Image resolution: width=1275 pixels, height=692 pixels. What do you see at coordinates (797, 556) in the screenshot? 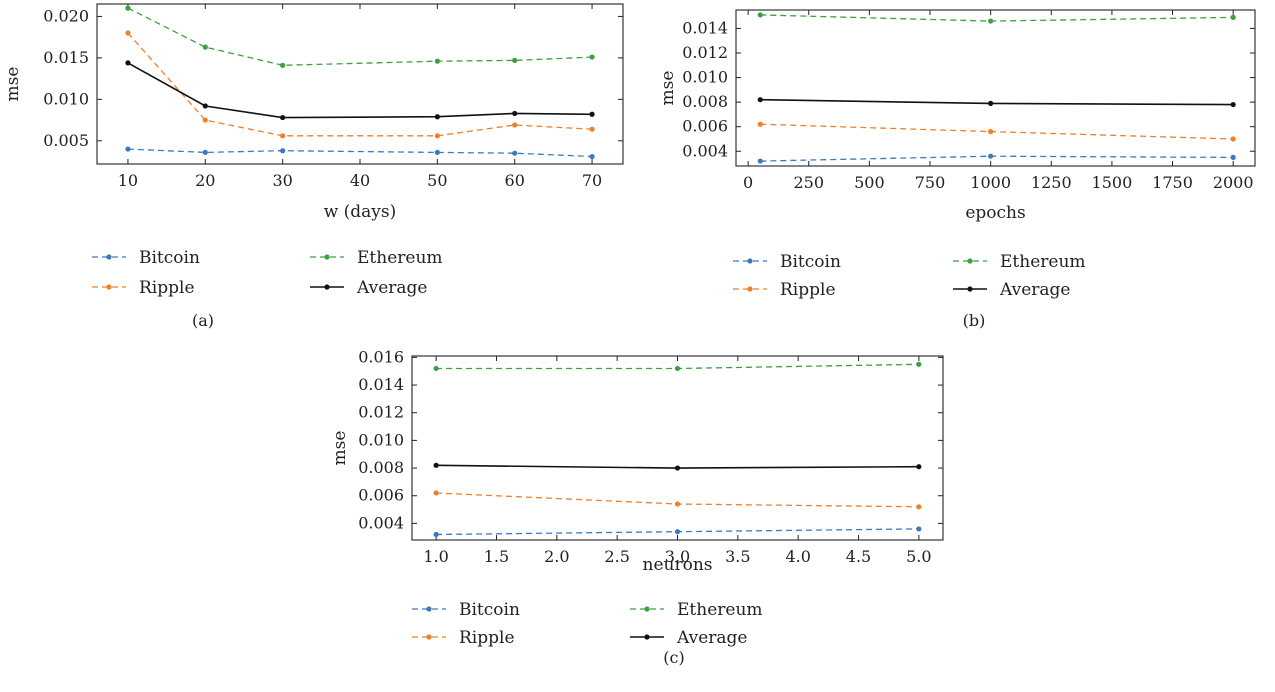
I see `x-tick-label: 4.0` at bounding box center [797, 556].